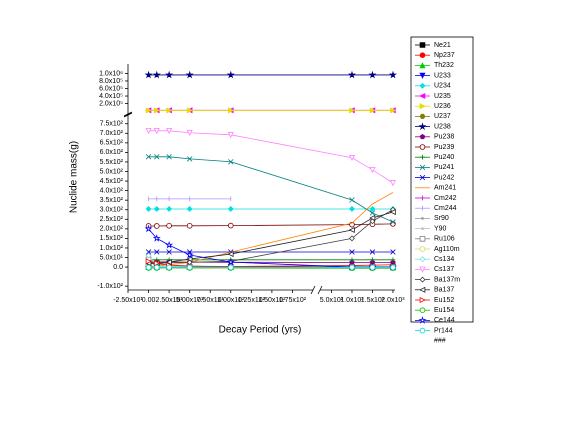 The width and height of the screenshot is (584, 432). I want to click on y-tick-label: 5.0x10², so click(112, 171).